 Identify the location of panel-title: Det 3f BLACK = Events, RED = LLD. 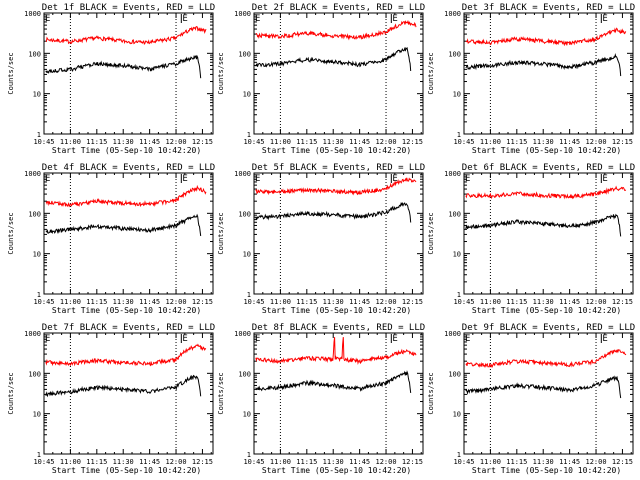
(548, 8).